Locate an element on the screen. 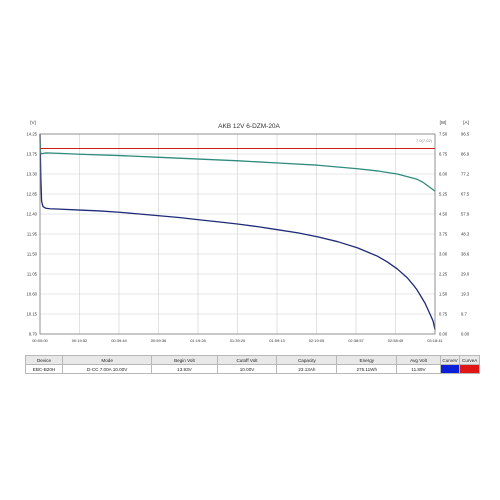 The width and height of the screenshot is (500, 500). right-tick-label-a: 48.3 is located at coordinates (465, 234).